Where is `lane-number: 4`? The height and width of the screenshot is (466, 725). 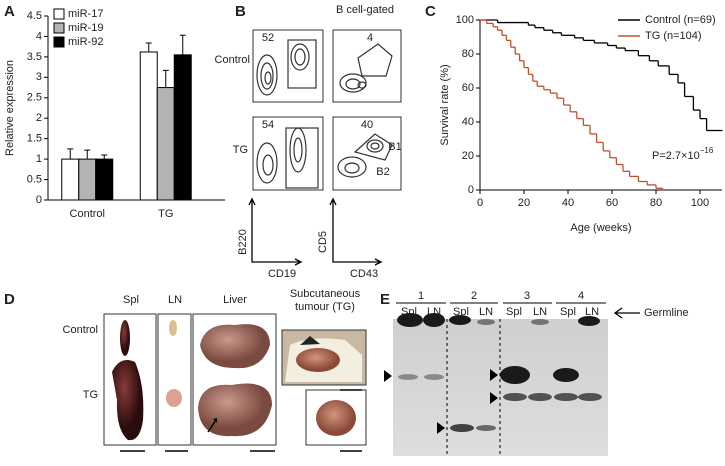 lane-number: 4 is located at coordinates (581, 296).